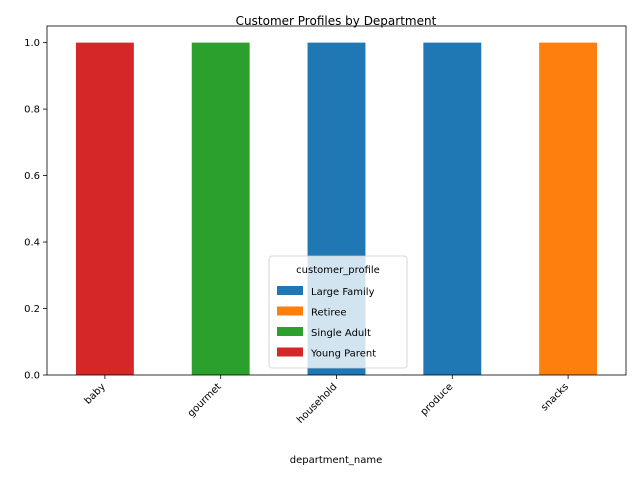  I want to click on legend-label: Large Family, so click(343, 292).